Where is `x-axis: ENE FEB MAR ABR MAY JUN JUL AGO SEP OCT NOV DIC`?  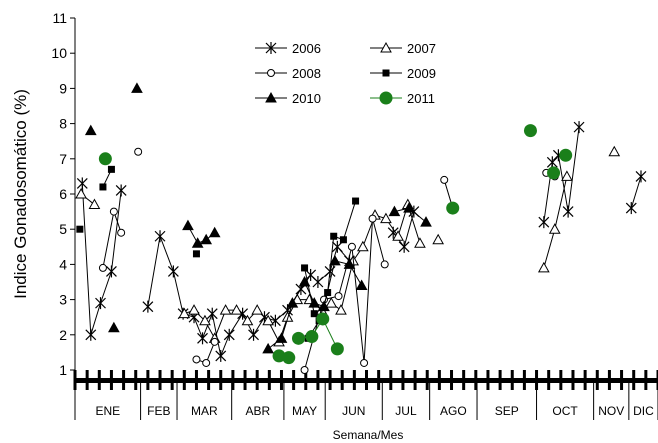
x-axis: ENE FEB MAR ABR MAY JUN JUL AGO SEP OCT NOV DIC is located at coordinates (365, 395).